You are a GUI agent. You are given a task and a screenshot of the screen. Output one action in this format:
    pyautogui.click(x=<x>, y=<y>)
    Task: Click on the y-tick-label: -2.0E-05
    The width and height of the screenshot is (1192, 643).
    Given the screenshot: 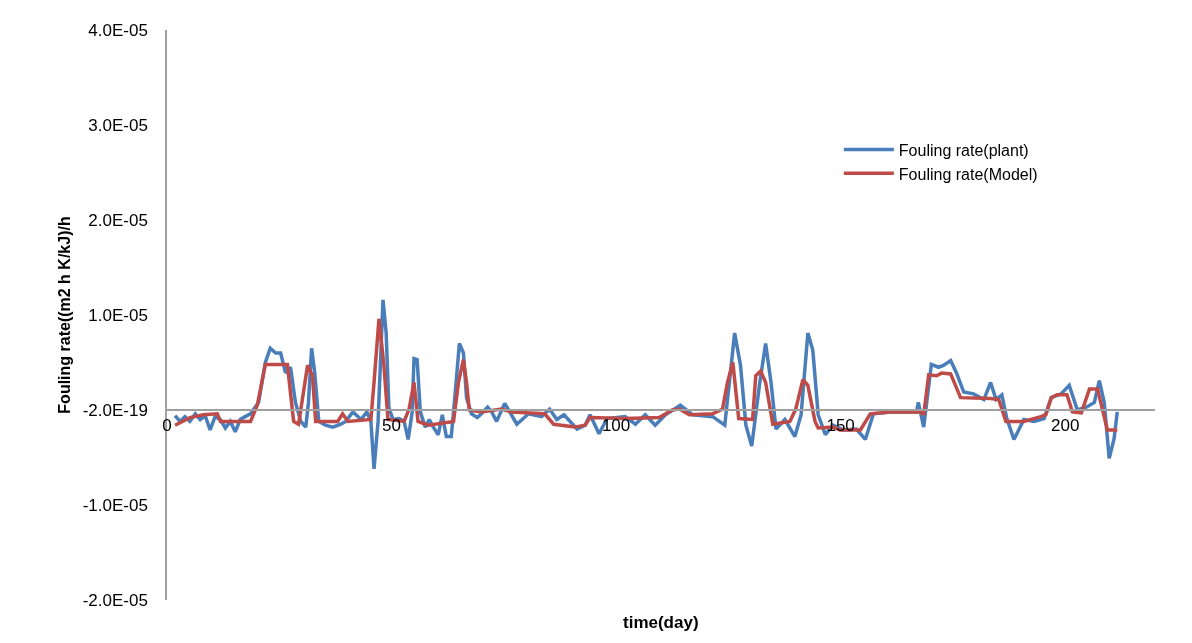 What is the action you would take?
    pyautogui.click(x=115, y=600)
    